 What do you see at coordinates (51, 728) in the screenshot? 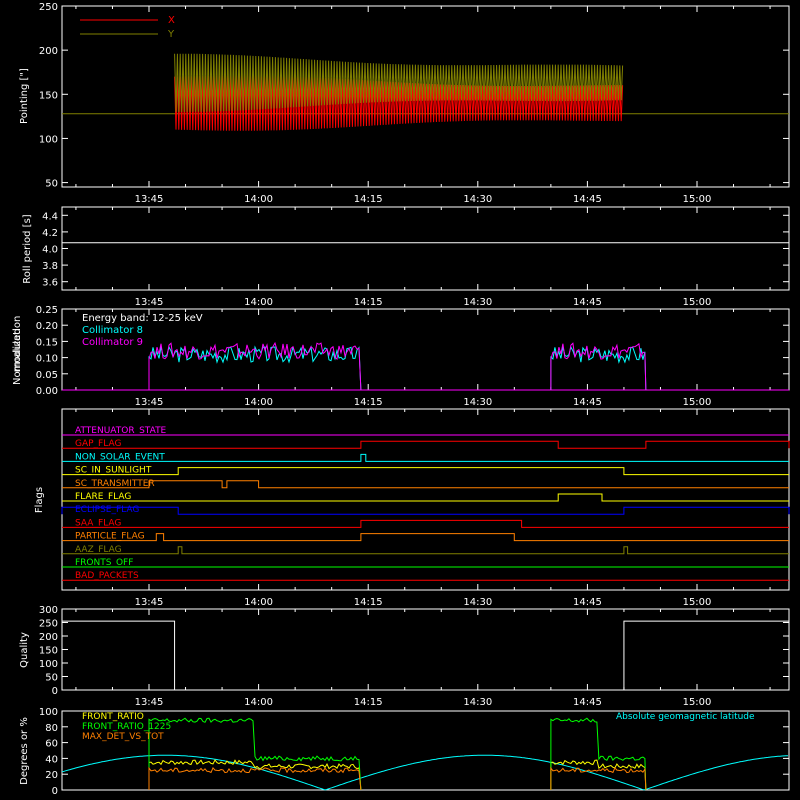
I see `y-tick-label: 80` at bounding box center [51, 728].